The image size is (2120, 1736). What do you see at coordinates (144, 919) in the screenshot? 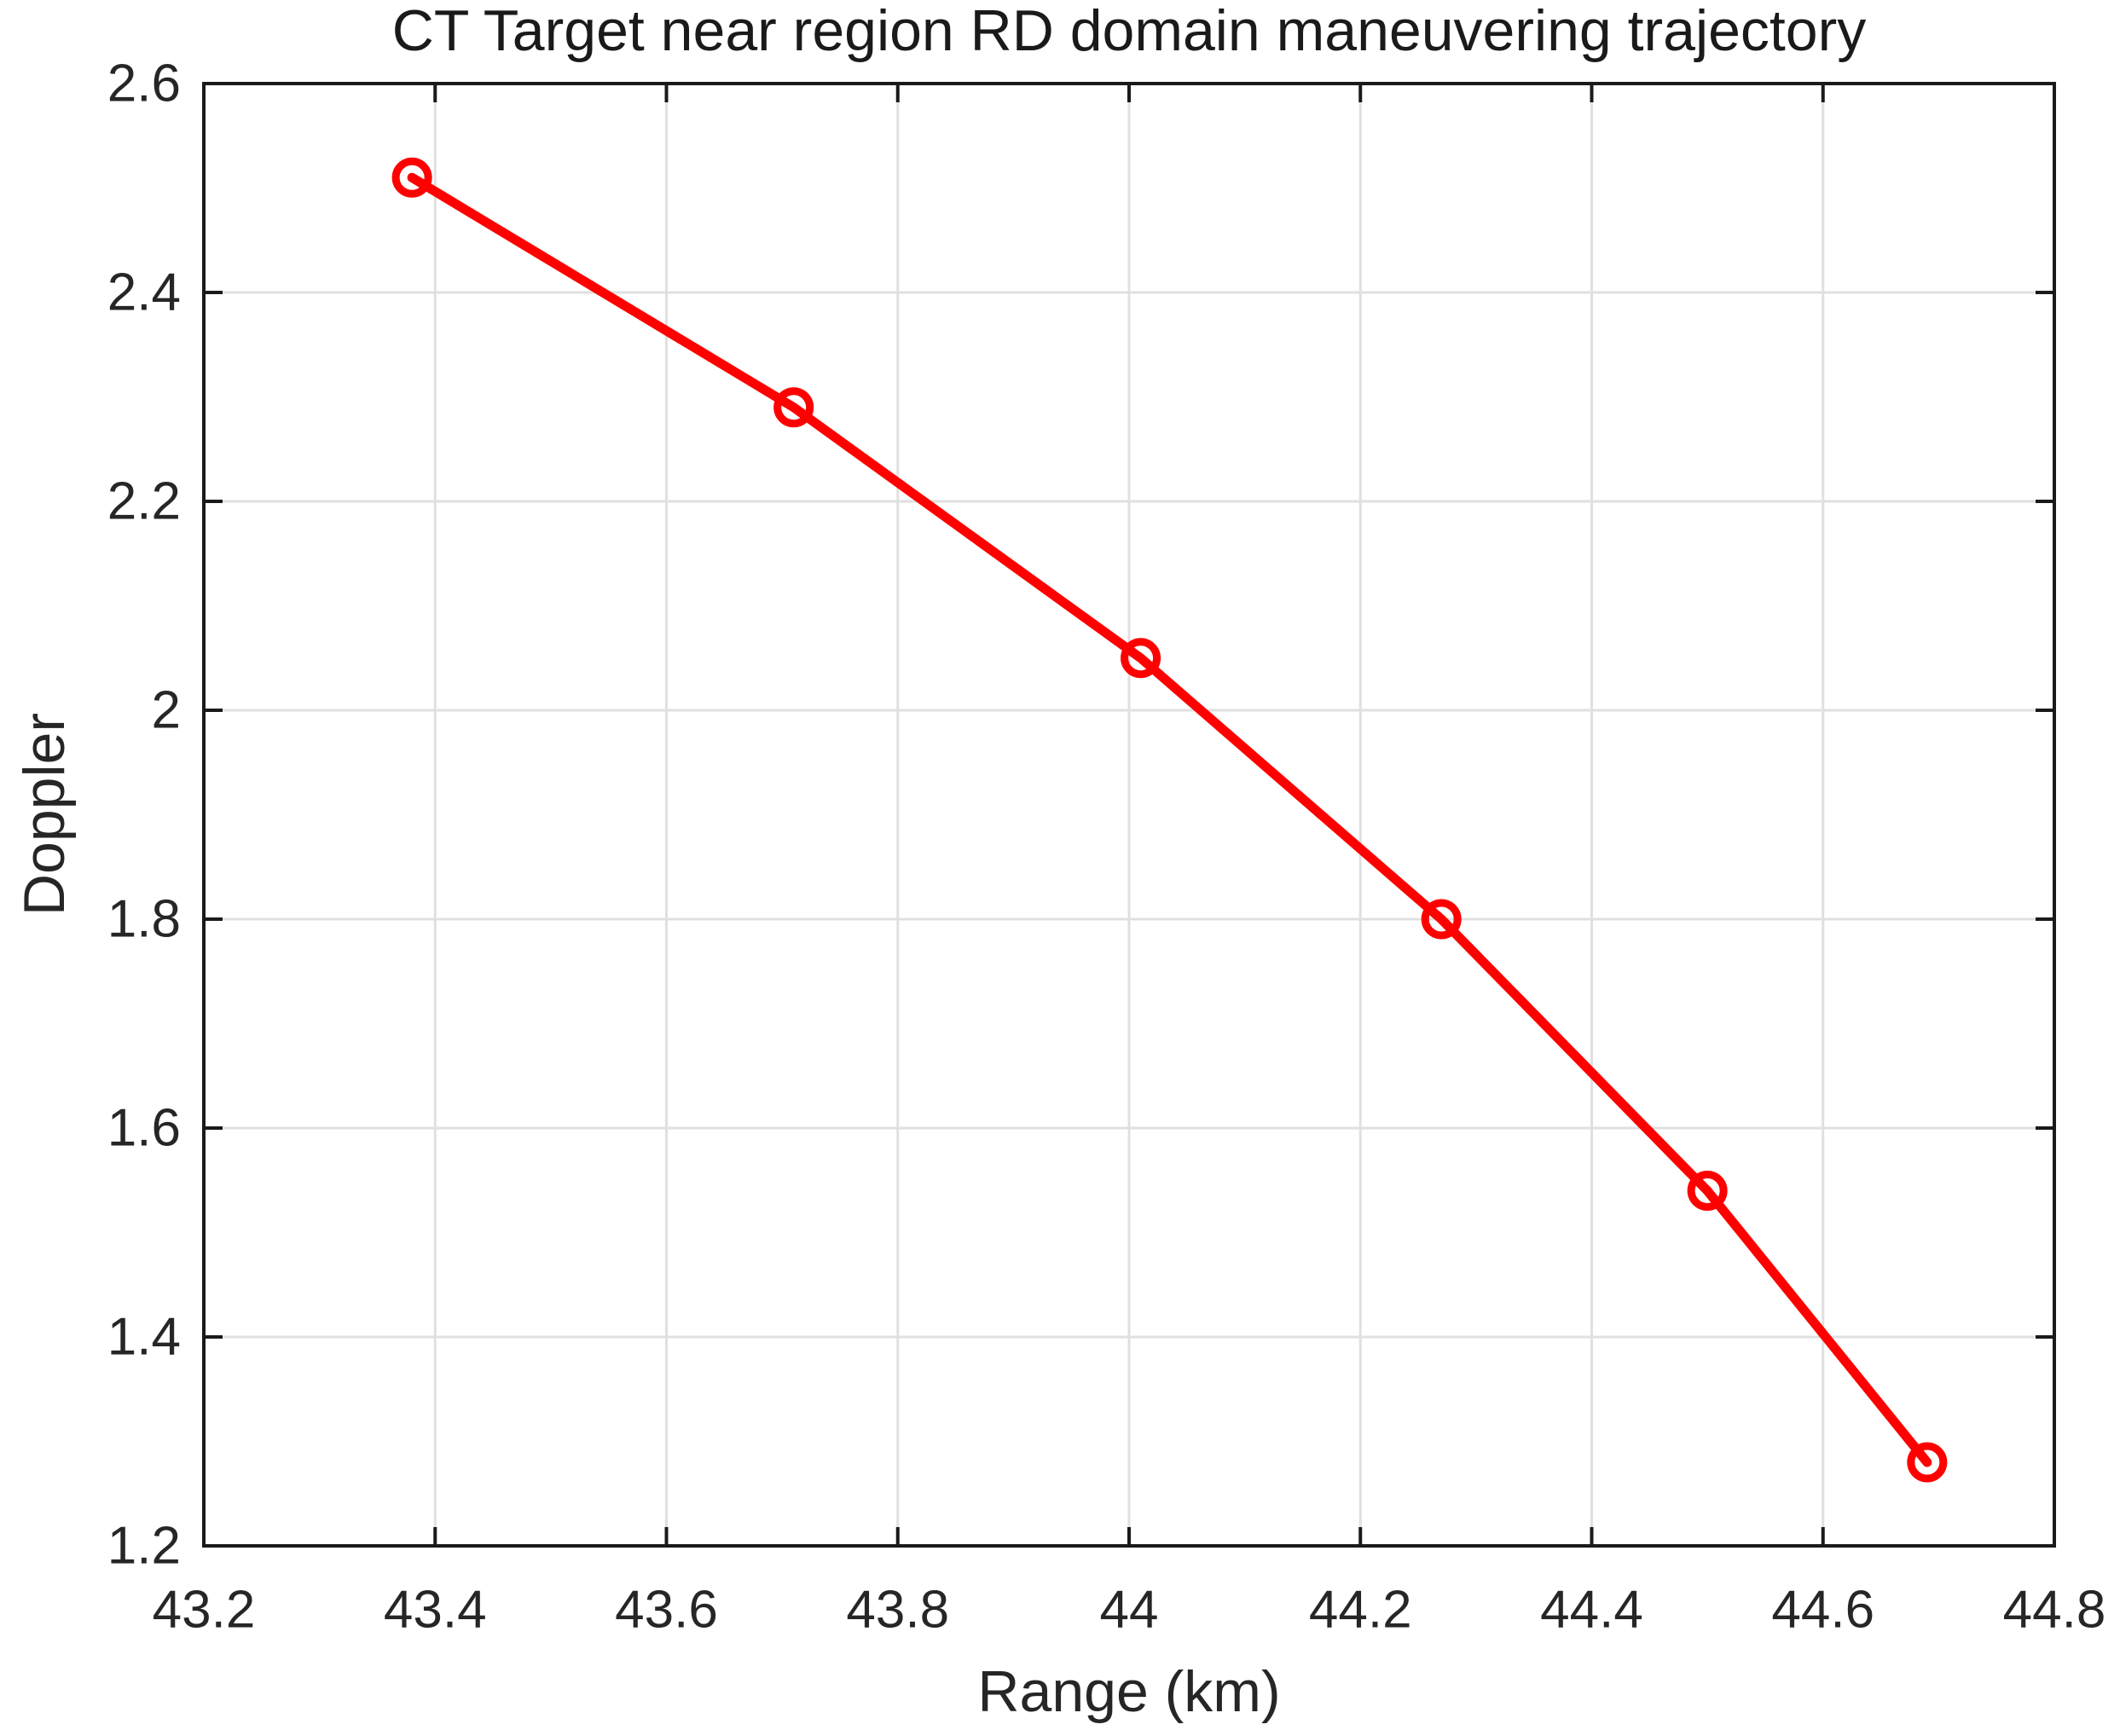
I see `y-tick-label: 1.8` at bounding box center [144, 919].